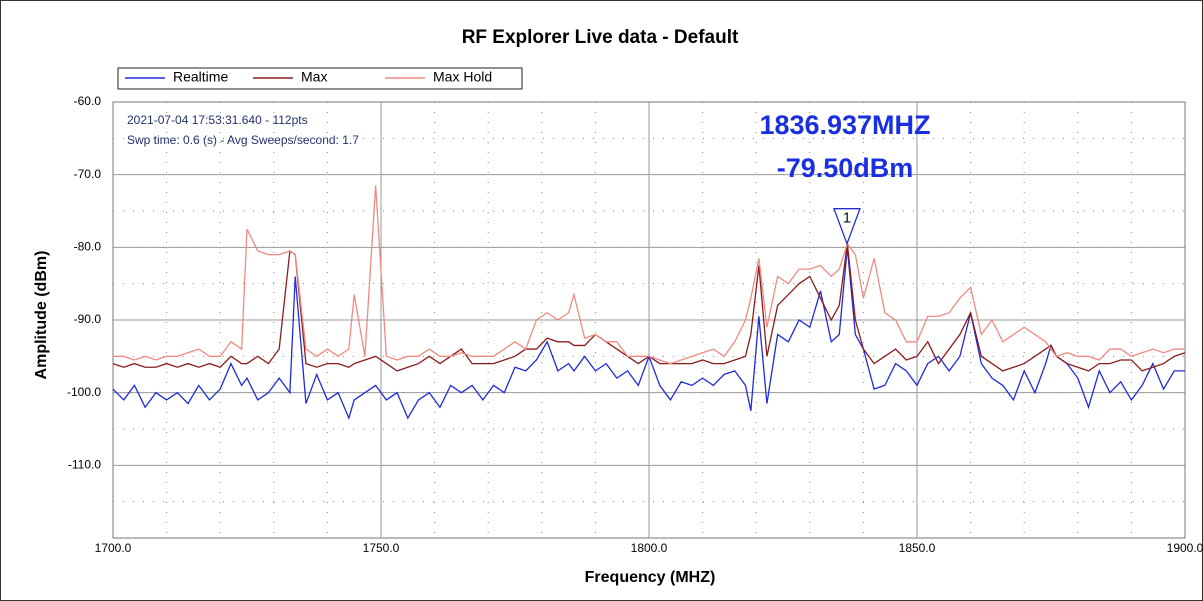 This screenshot has width=1203, height=601. Describe the element at coordinates (84, 392) in the screenshot. I see `y-tick-label: -100.0` at that location.